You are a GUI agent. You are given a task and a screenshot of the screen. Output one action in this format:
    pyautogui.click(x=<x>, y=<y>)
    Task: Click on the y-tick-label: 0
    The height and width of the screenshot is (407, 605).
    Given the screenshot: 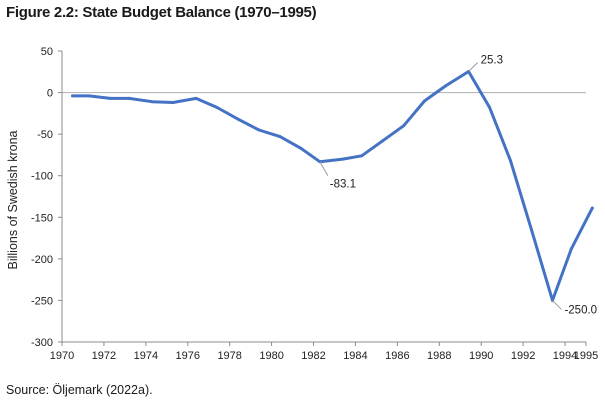 What is the action you would take?
    pyautogui.click(x=50, y=94)
    